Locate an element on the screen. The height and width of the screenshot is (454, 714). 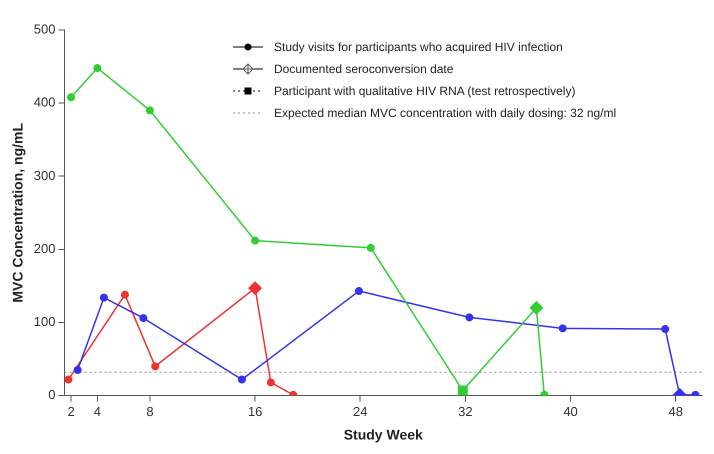
y-tick-label: 0 is located at coordinates (52, 394).